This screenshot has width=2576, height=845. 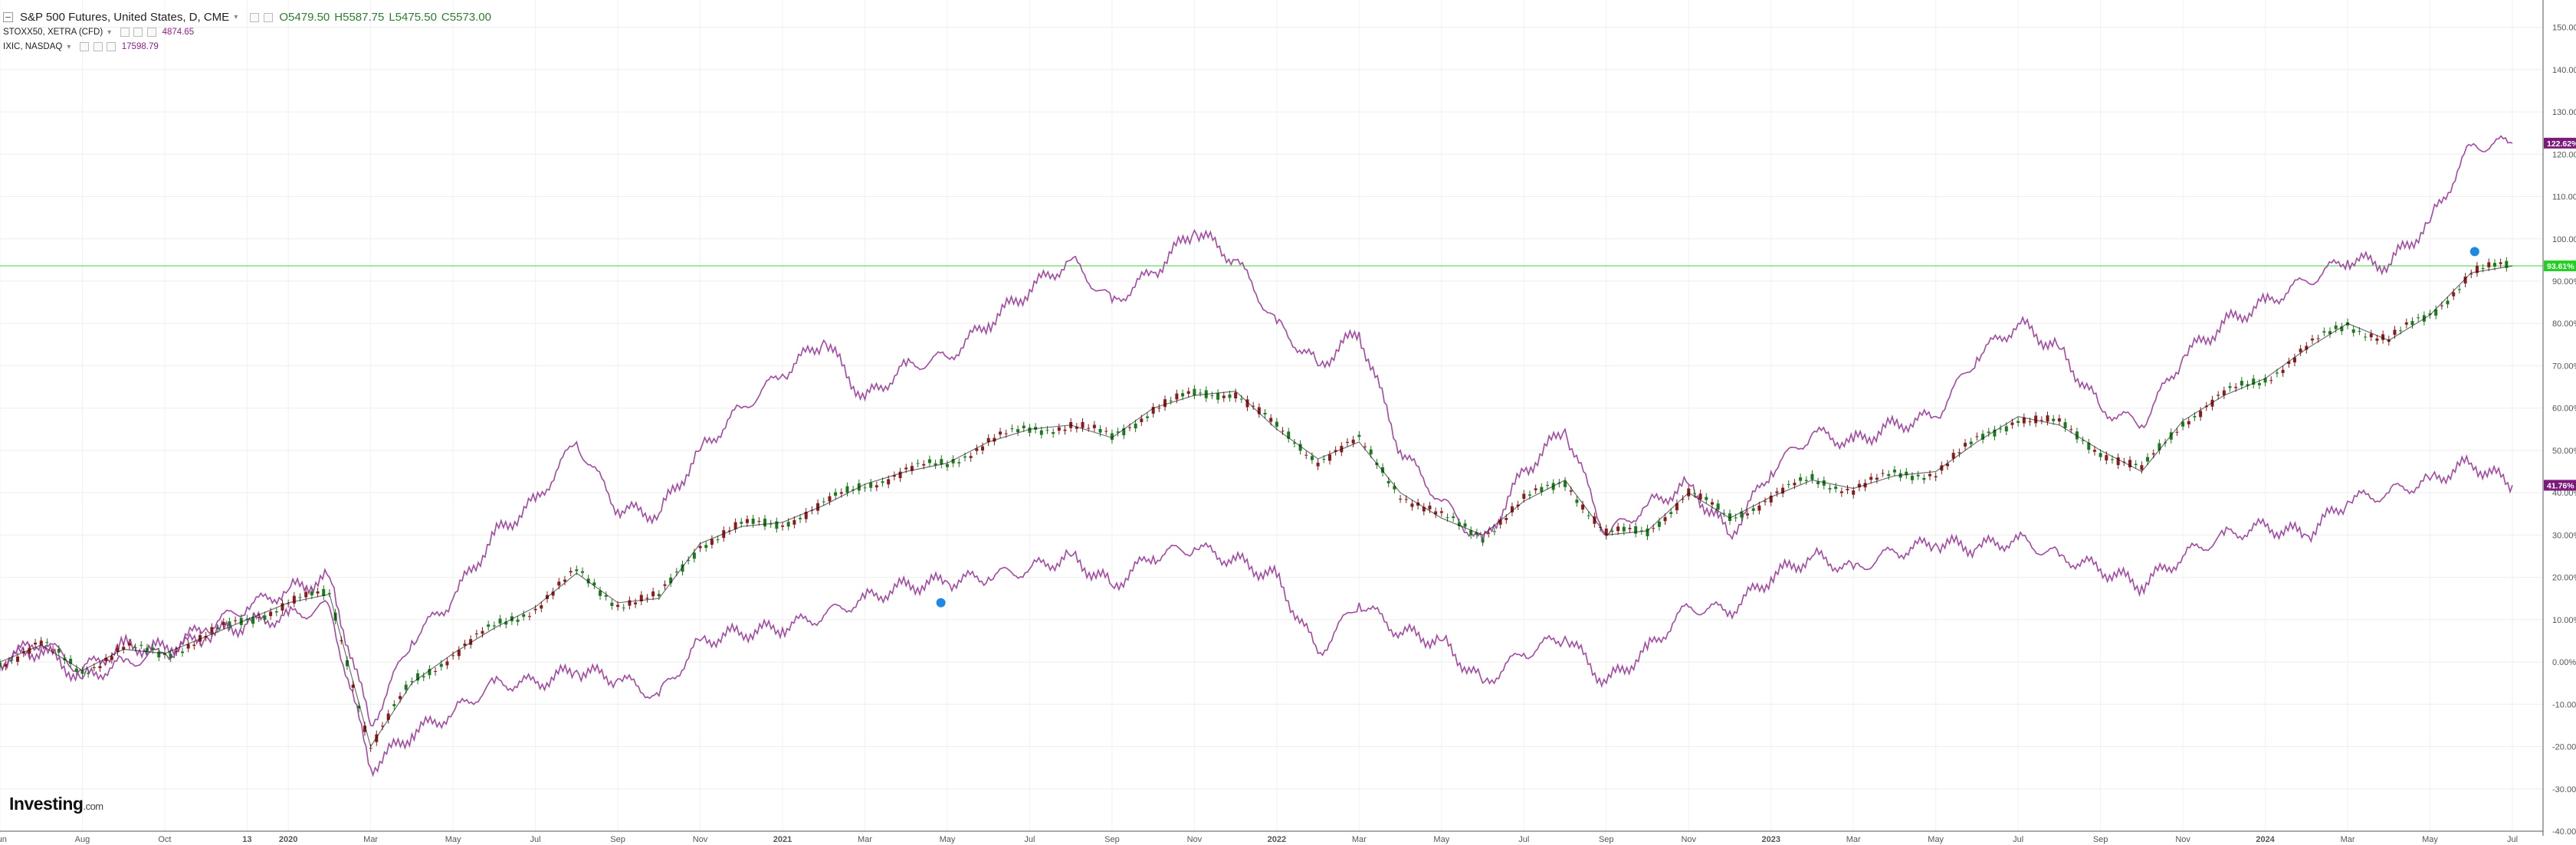 What do you see at coordinates (1277, 840) in the screenshot?
I see `x-tick-label: 2022` at bounding box center [1277, 840].